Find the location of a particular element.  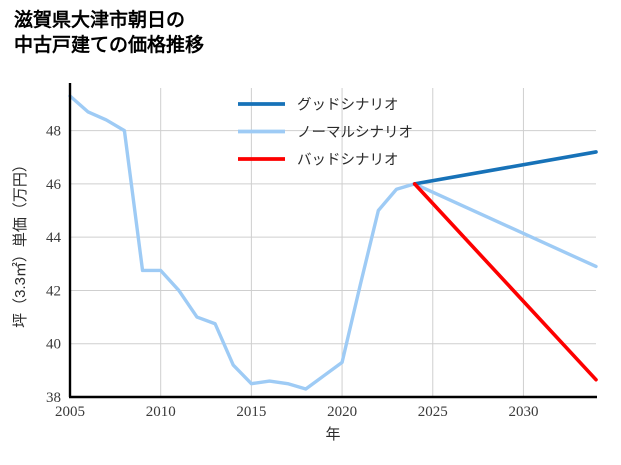

y-tick-label: 48 is located at coordinates (53, 132).